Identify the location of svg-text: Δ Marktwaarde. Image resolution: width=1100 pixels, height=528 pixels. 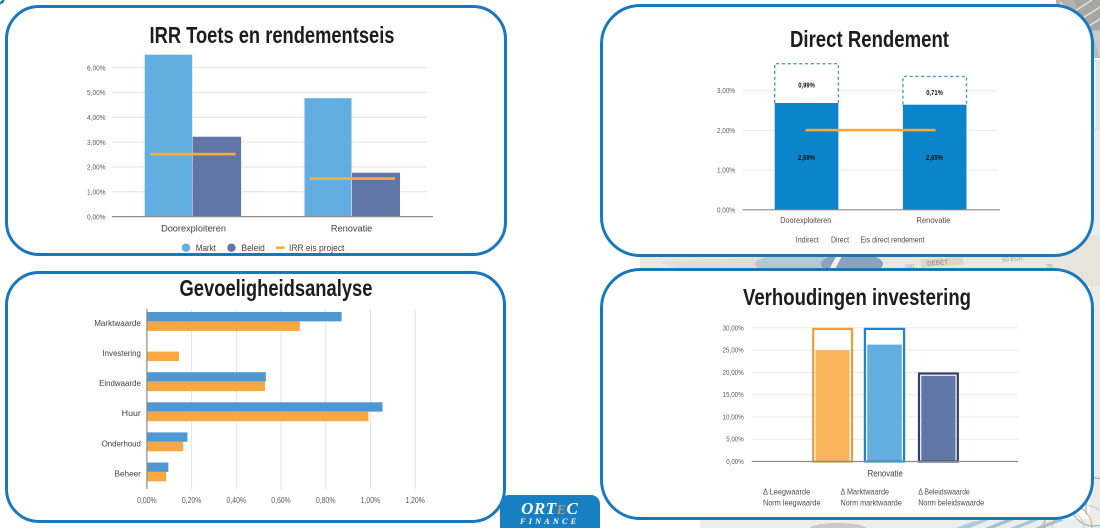
(865, 492).